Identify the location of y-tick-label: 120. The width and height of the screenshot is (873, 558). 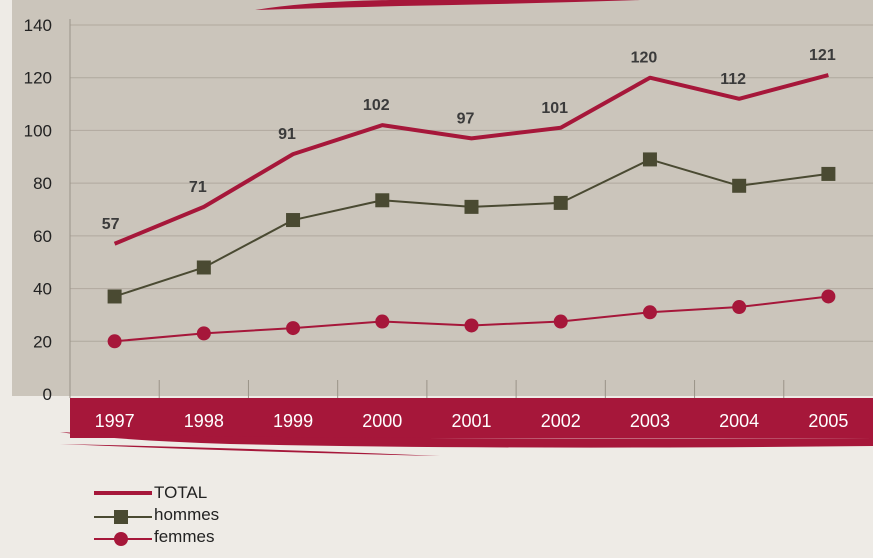
(38, 78).